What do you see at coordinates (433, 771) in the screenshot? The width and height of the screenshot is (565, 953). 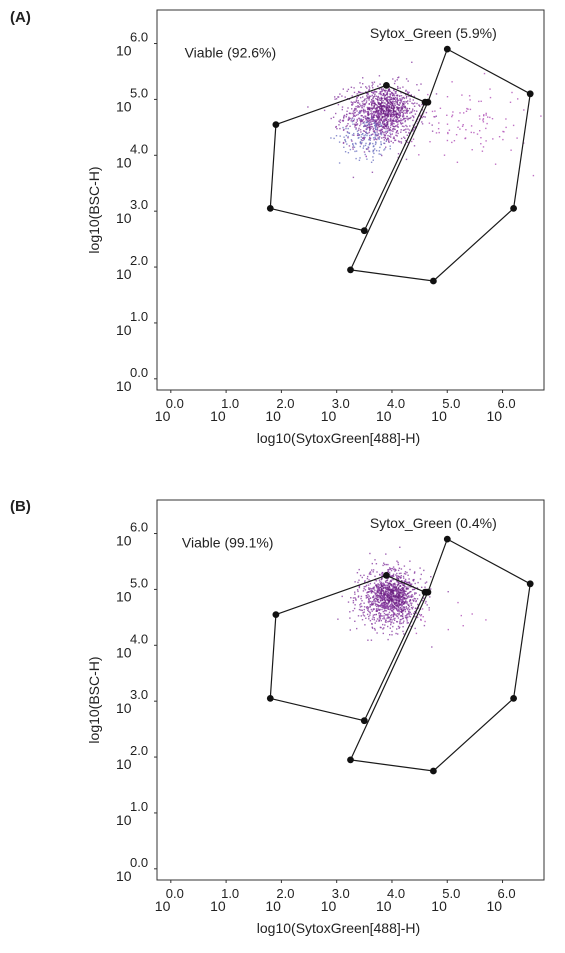 I see `gate-vertex` at bounding box center [433, 771].